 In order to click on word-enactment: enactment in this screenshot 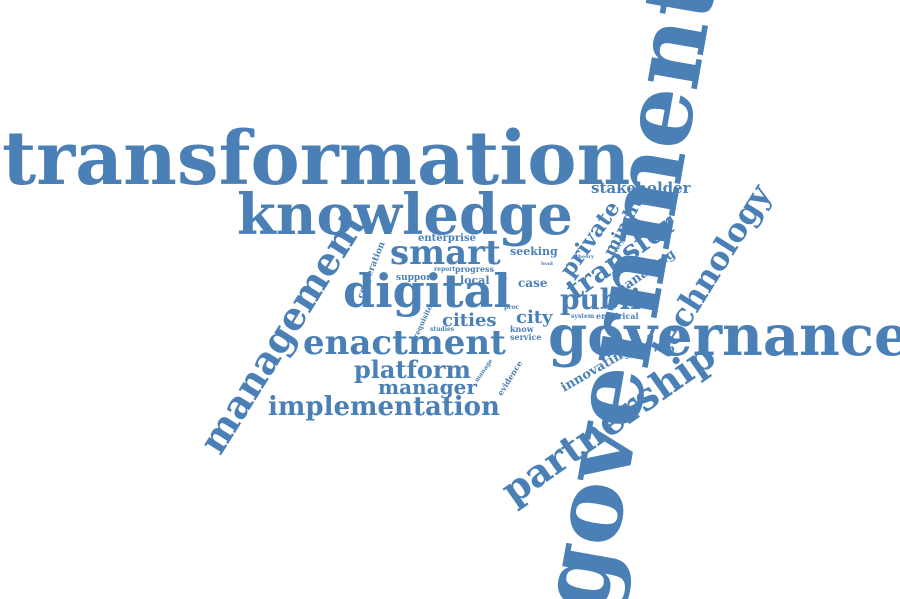, I will do `click(404, 343)`.